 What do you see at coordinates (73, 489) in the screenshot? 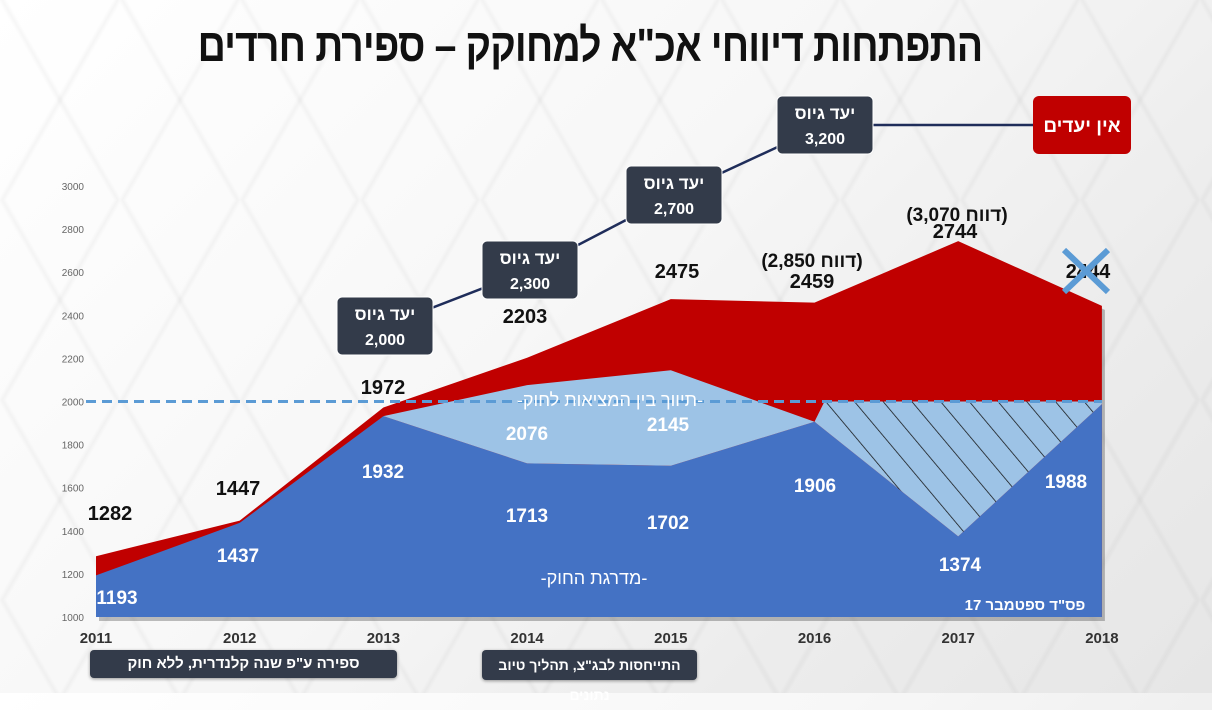
I see `y-tick-label: 1600` at bounding box center [73, 489].